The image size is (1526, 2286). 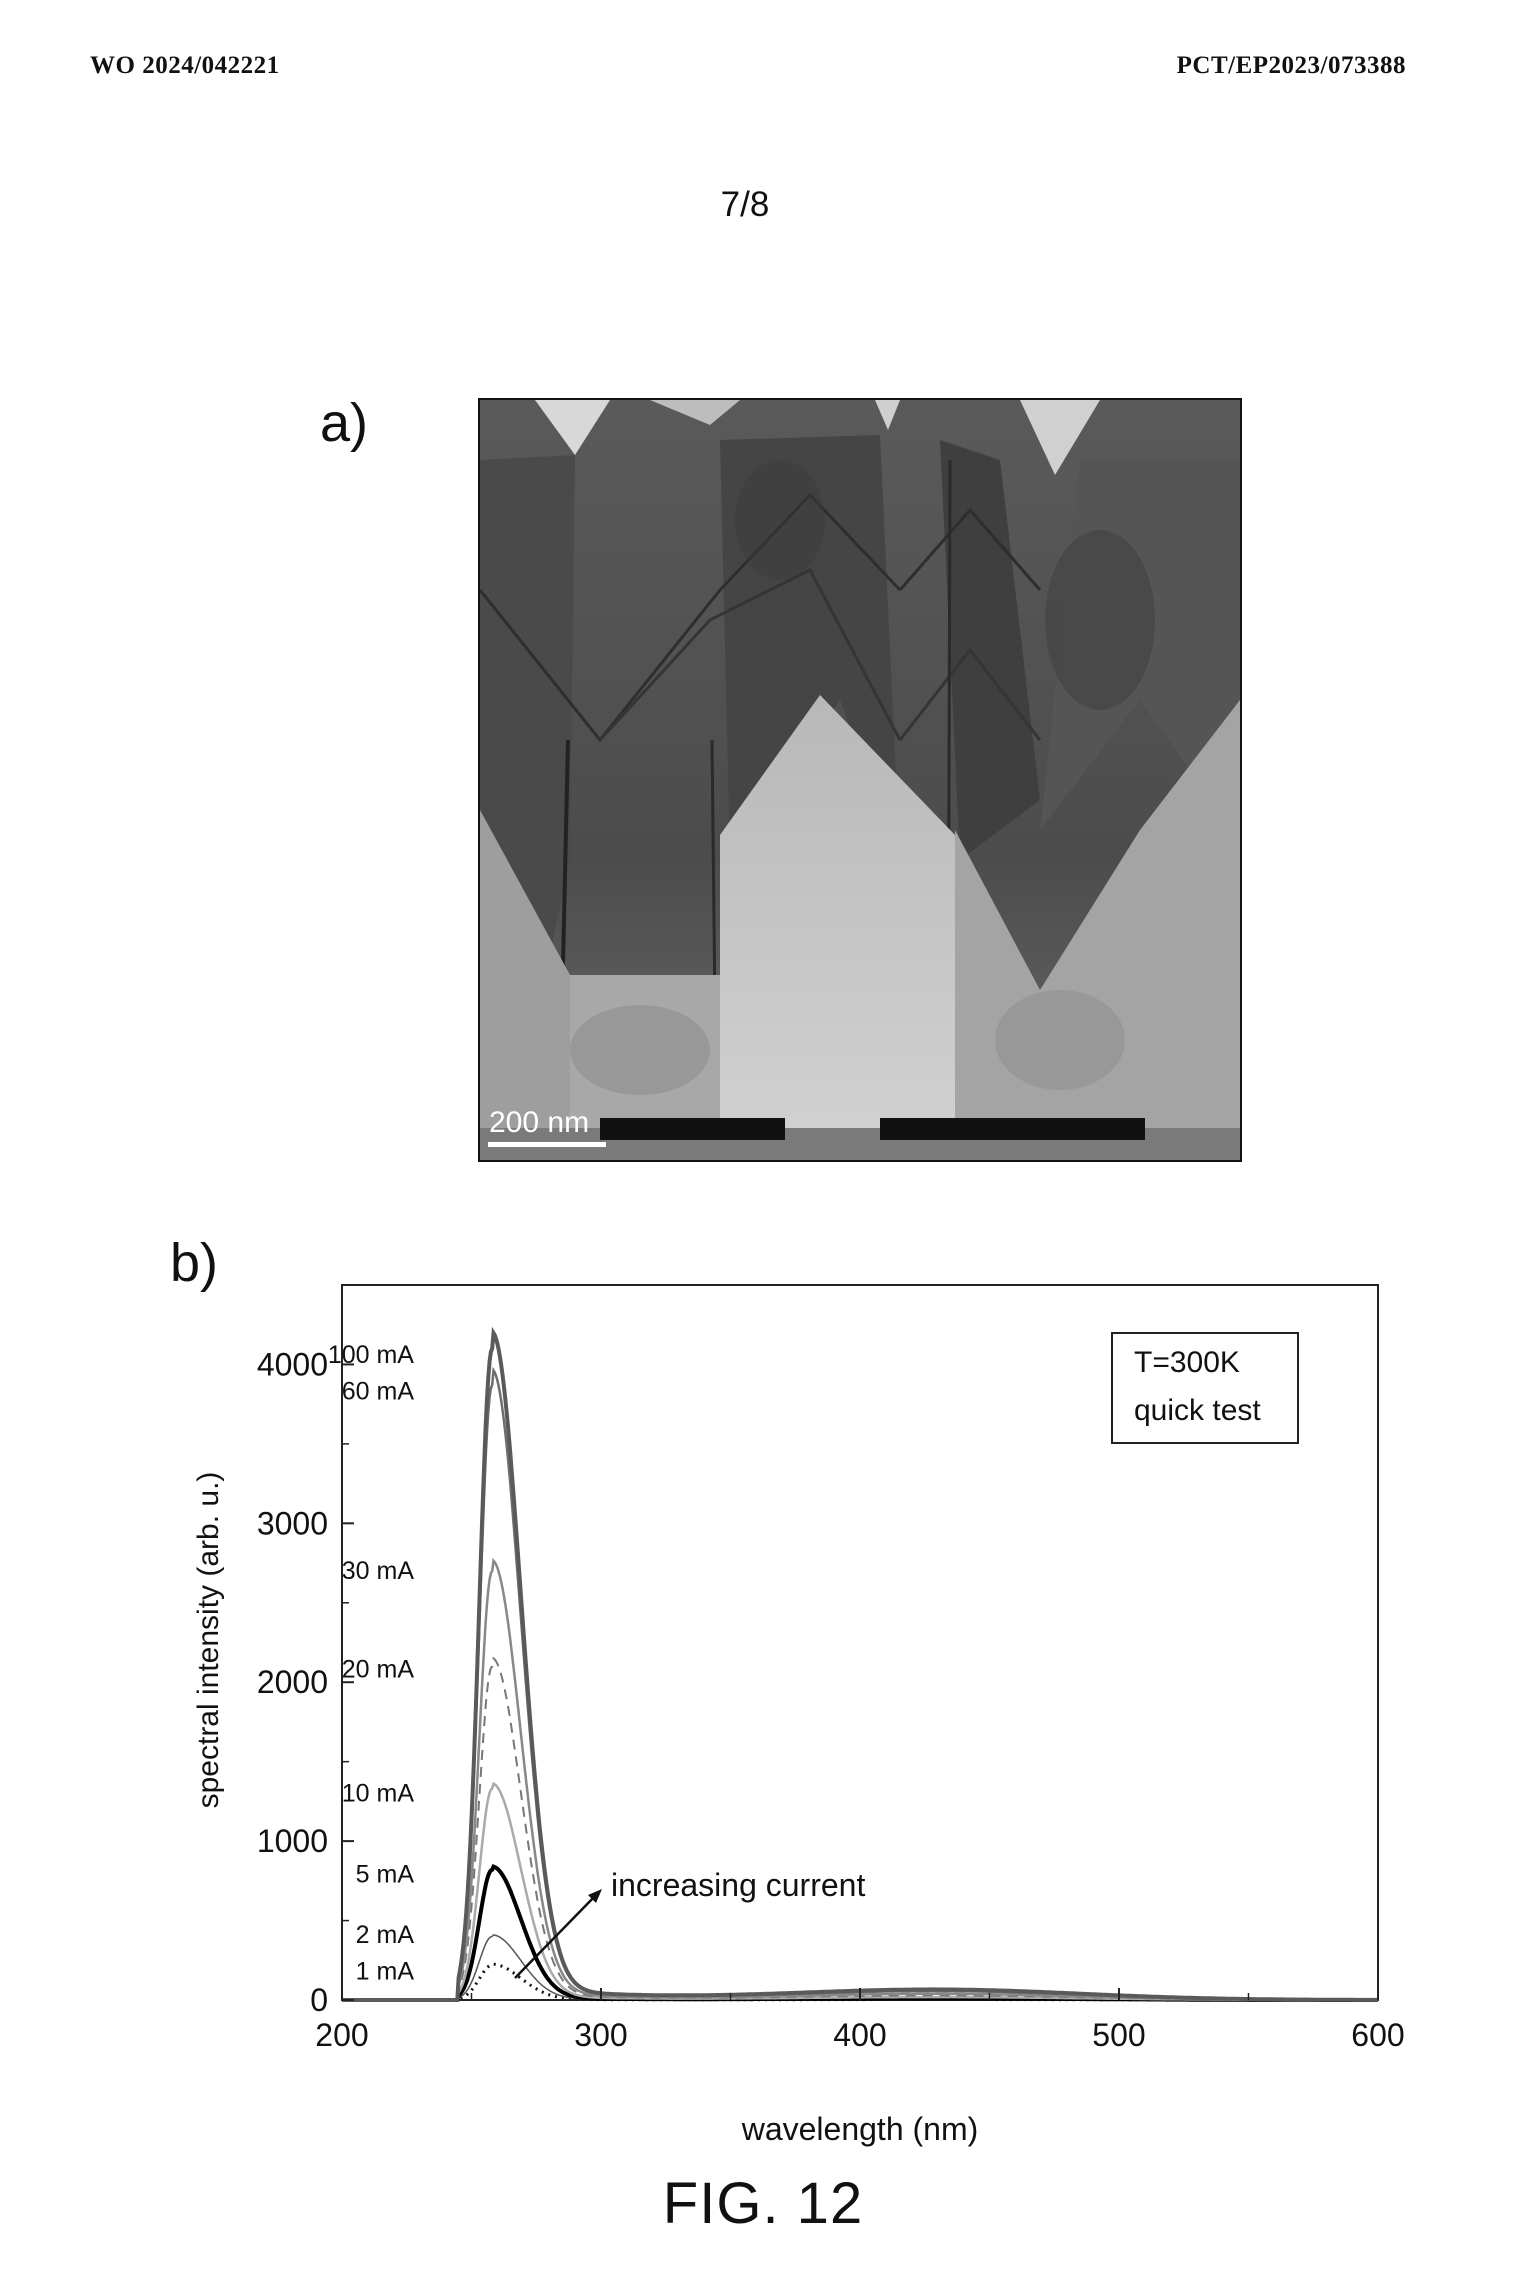 I want to click on info-box-frame, so click(x=1205, y=1388).